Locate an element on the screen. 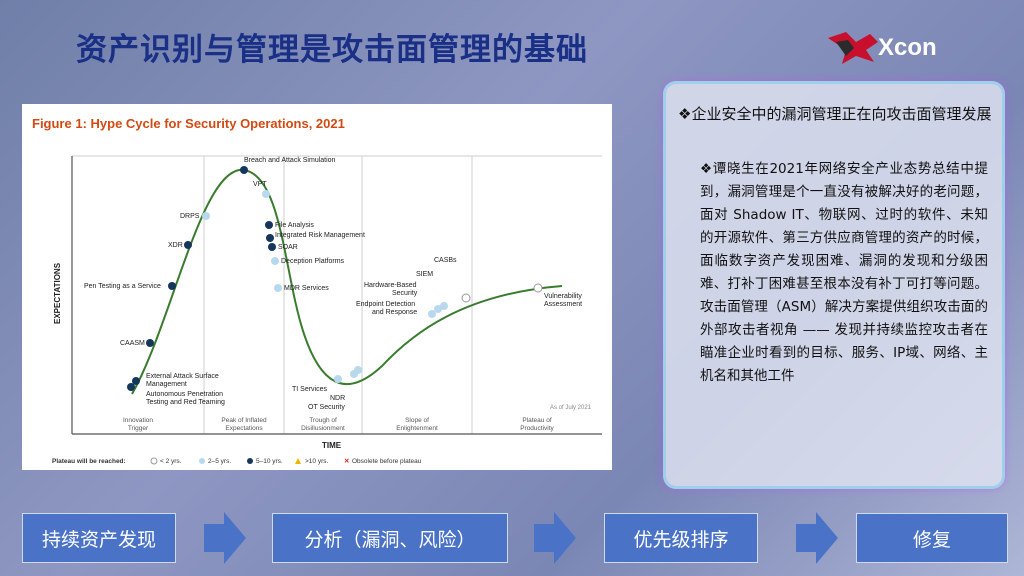  svg-text: Security is located at coordinates (405, 293).